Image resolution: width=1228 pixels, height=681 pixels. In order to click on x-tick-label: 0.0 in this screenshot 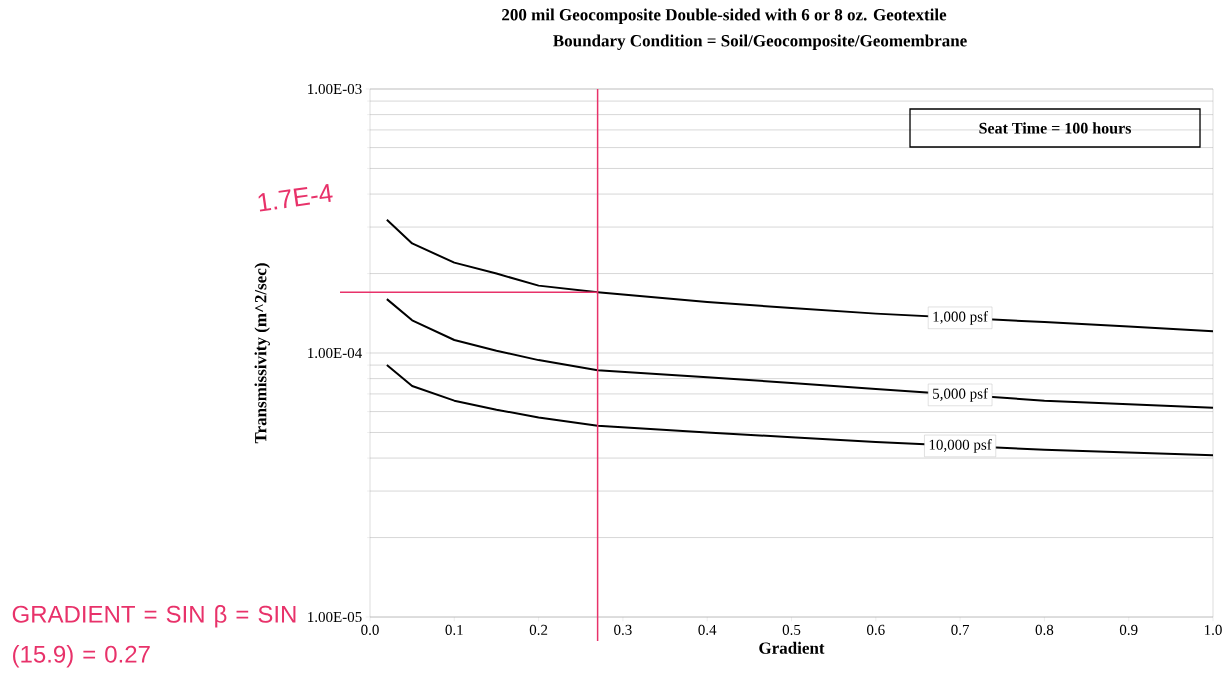, I will do `click(370, 630)`.